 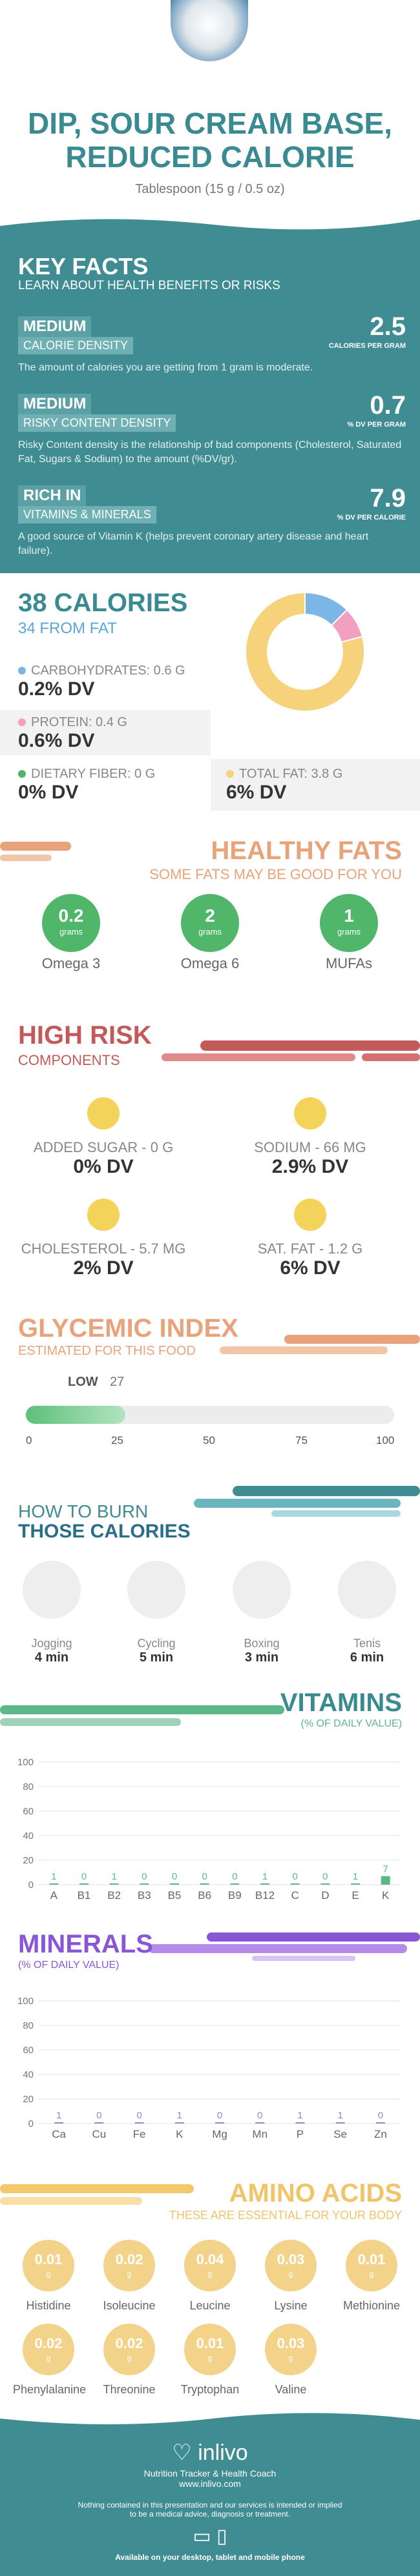 What do you see at coordinates (204, 1876) in the screenshot?
I see `vitamin-value-B6: 0` at bounding box center [204, 1876].